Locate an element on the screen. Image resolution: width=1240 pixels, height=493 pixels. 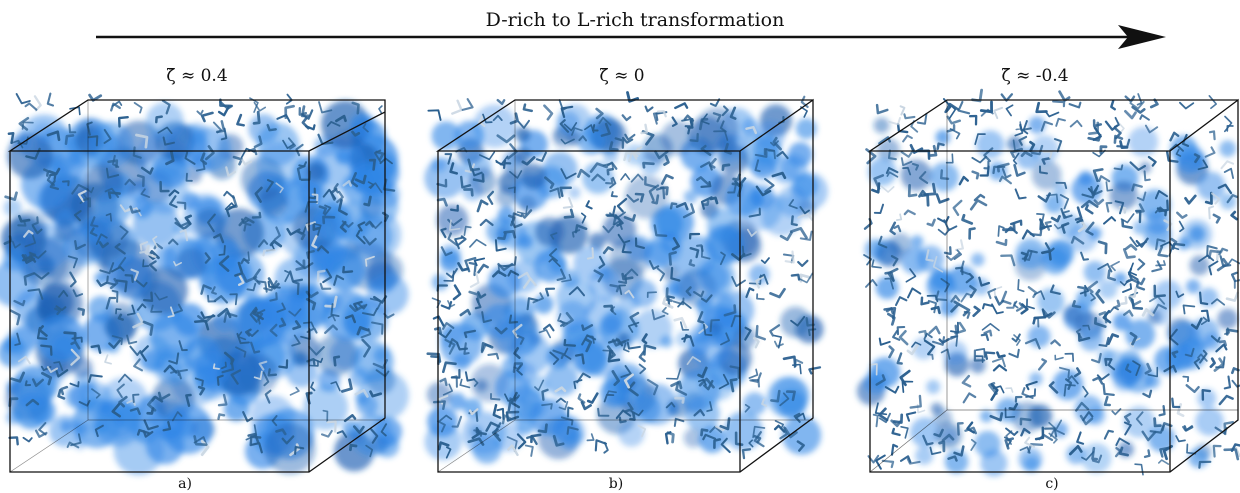
panel-a-label: a) is located at coordinates (185, 484).